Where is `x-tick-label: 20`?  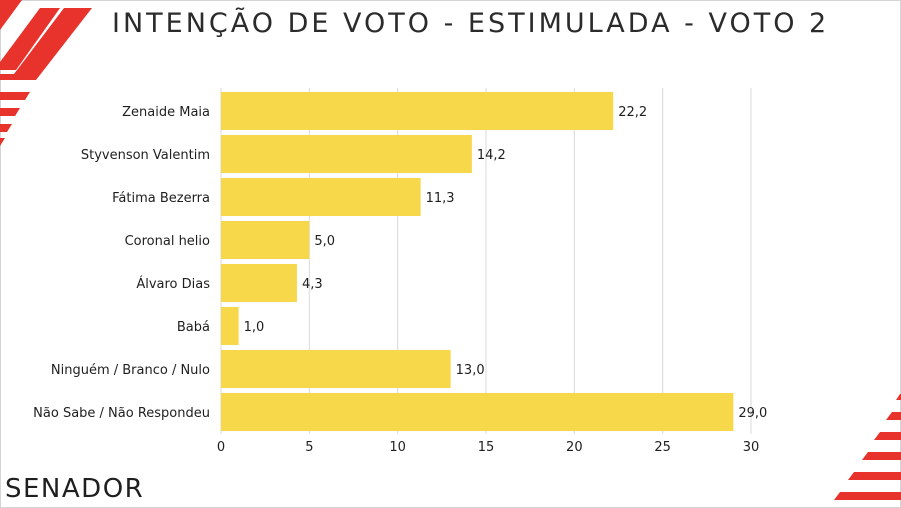 x-tick-label: 20 is located at coordinates (574, 447).